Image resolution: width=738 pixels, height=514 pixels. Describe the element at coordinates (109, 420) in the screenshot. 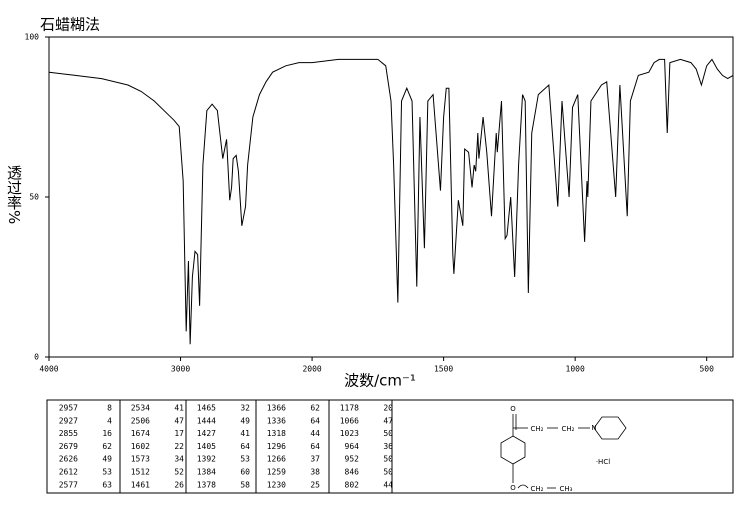

I see `peak-transmittance: 4` at that location.